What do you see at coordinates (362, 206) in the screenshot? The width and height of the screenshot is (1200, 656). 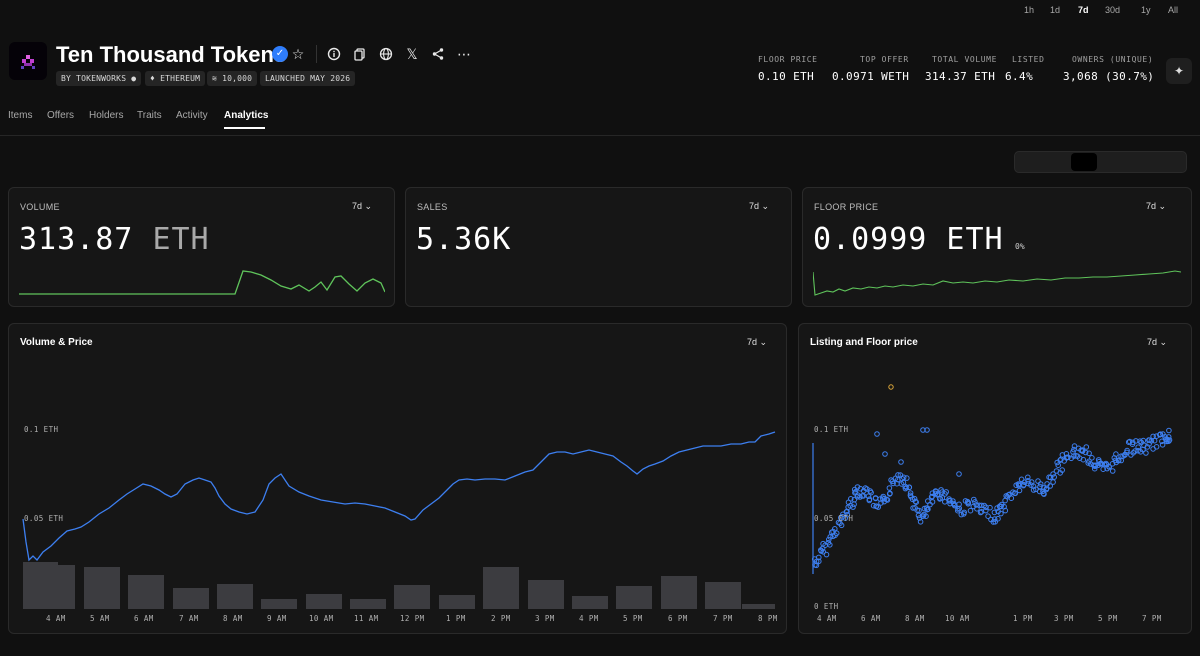 I see `volume-range-dropdown: 7d ⌄` at bounding box center [362, 206].